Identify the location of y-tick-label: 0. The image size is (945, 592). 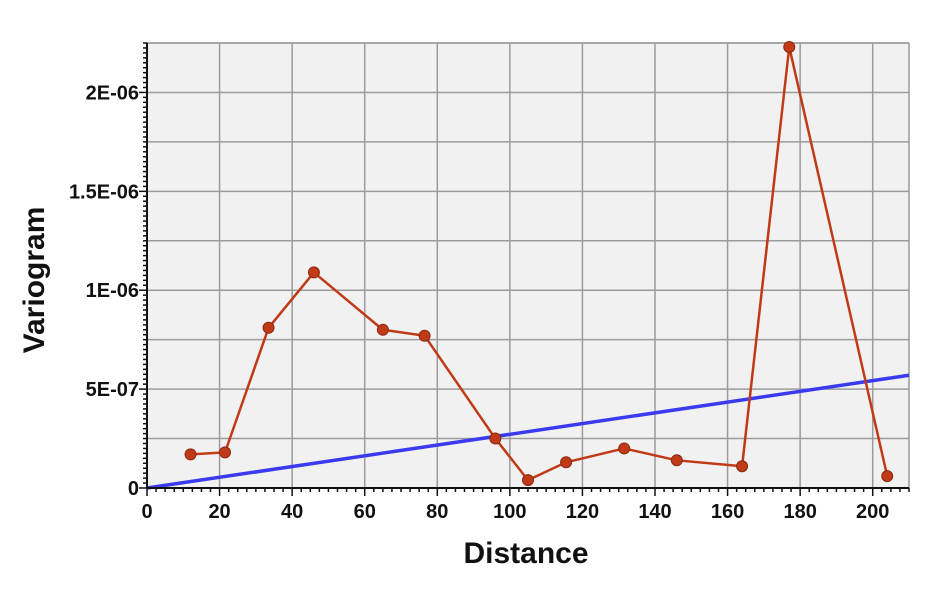
(133, 489).